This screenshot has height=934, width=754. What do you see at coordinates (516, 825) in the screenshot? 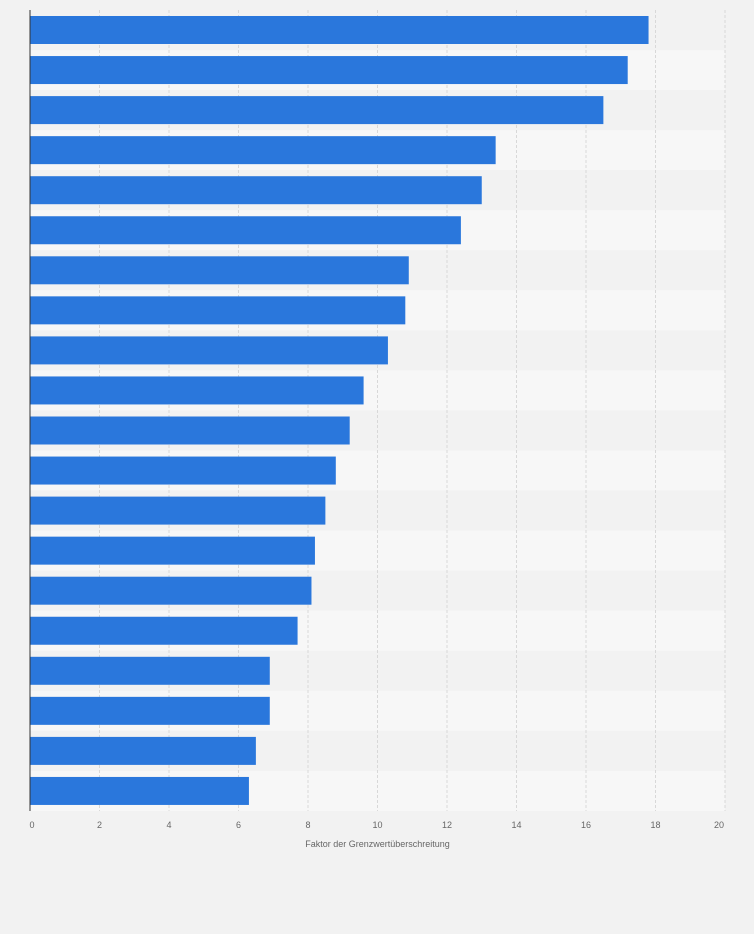
I see `x-tick-label: 14` at bounding box center [516, 825].